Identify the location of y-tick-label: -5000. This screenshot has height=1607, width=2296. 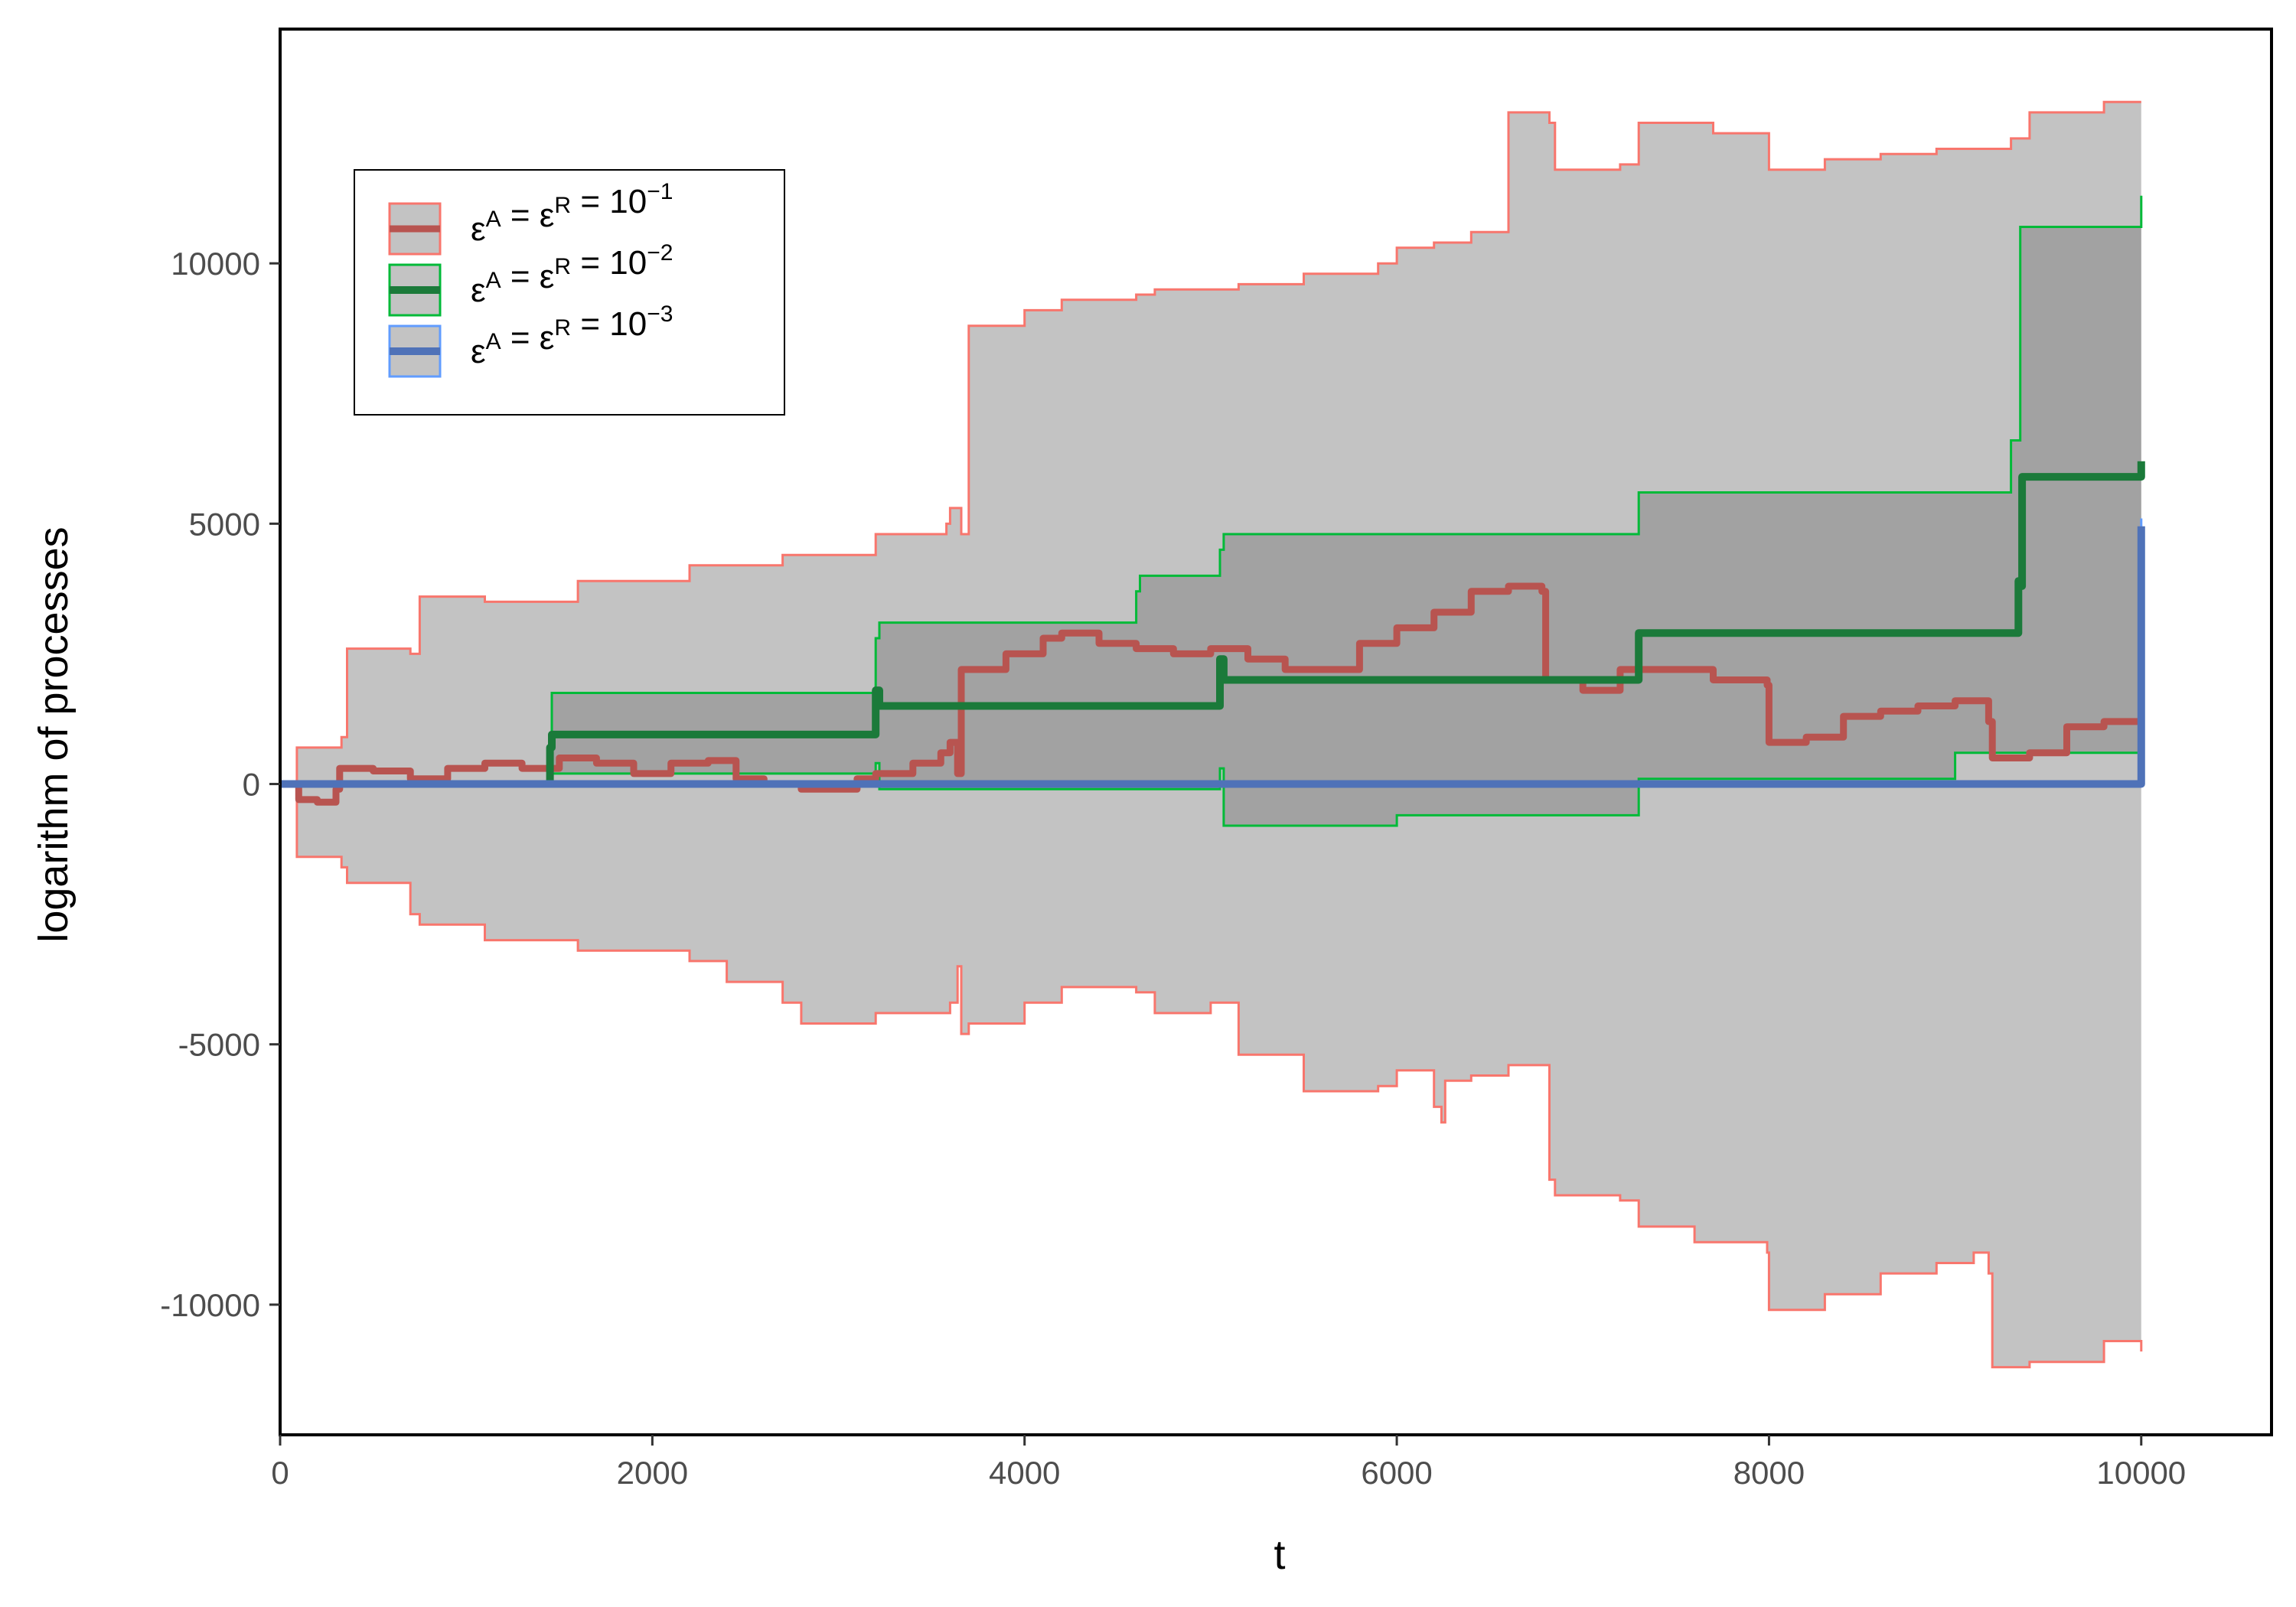
(219, 1045).